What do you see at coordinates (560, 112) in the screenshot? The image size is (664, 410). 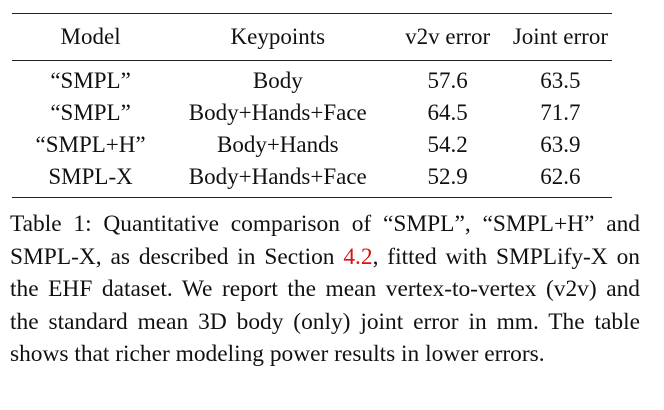 I see `table-cell: 71.7` at bounding box center [560, 112].